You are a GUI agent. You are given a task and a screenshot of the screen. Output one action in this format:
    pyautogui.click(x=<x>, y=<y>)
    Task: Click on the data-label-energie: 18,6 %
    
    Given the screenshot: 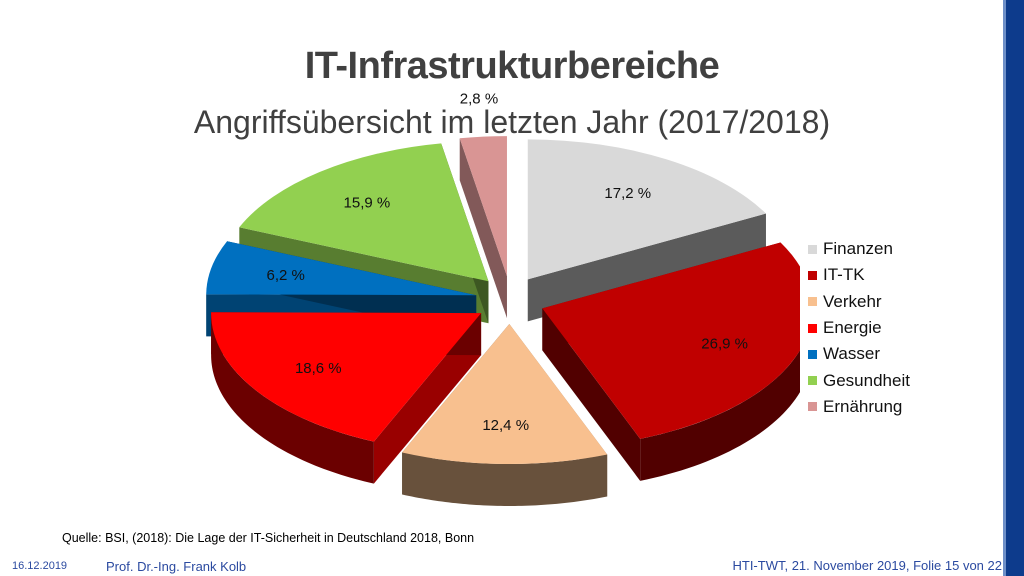 What is the action you would take?
    pyautogui.click(x=318, y=368)
    